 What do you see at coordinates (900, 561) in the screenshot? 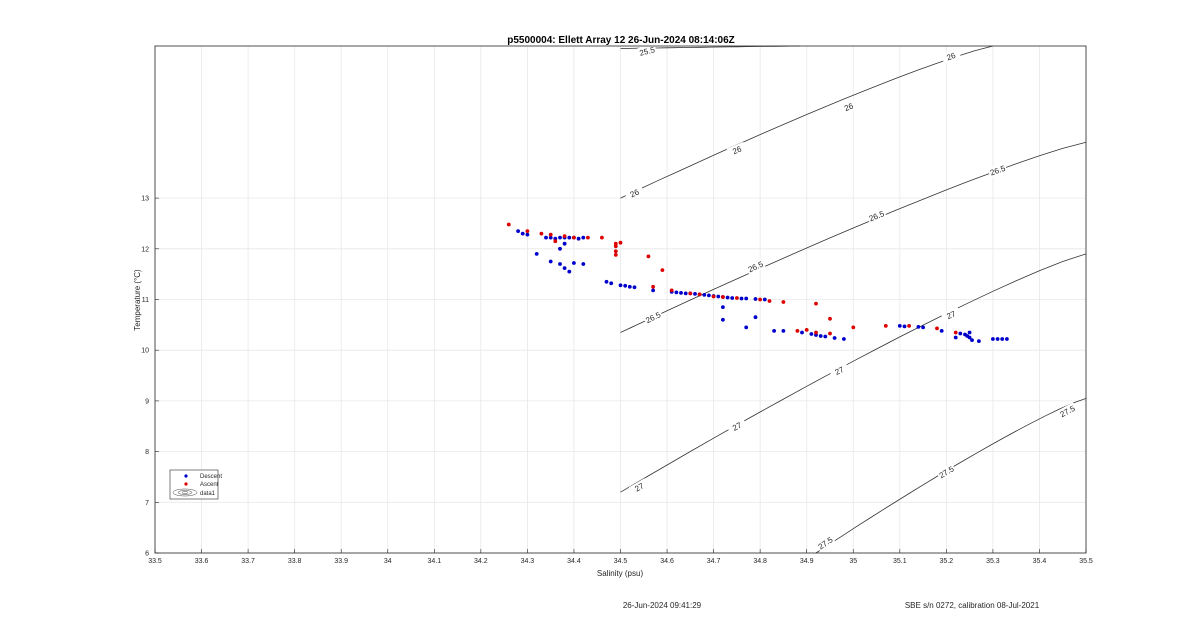
I see `x-tick-label: 35.1` at bounding box center [900, 561].